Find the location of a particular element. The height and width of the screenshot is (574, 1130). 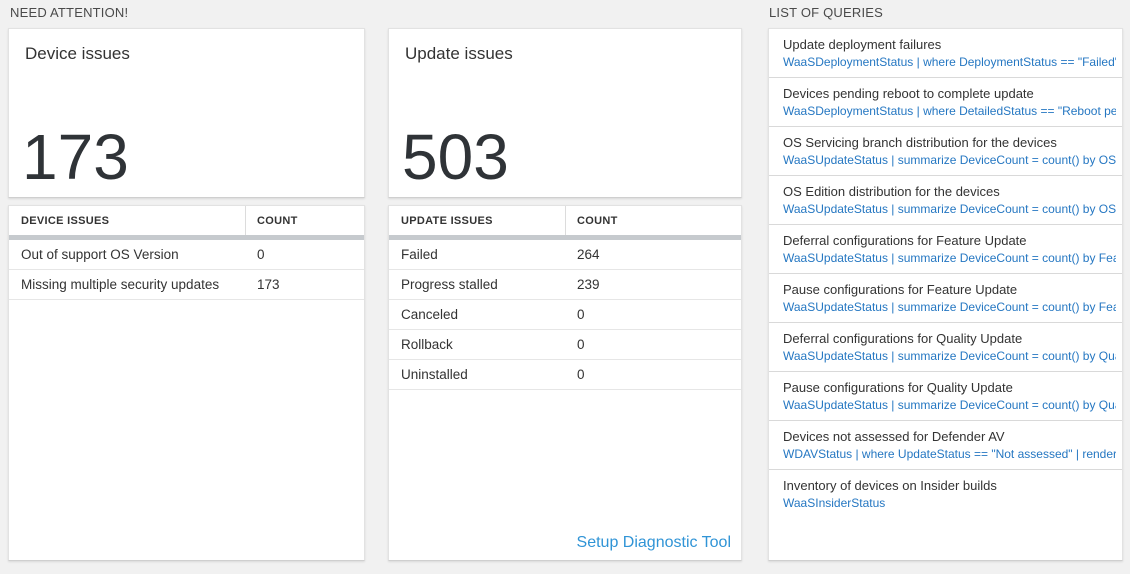

device-issues-table-header: DEVICE ISSUES COUNT is located at coordinates (186, 220).